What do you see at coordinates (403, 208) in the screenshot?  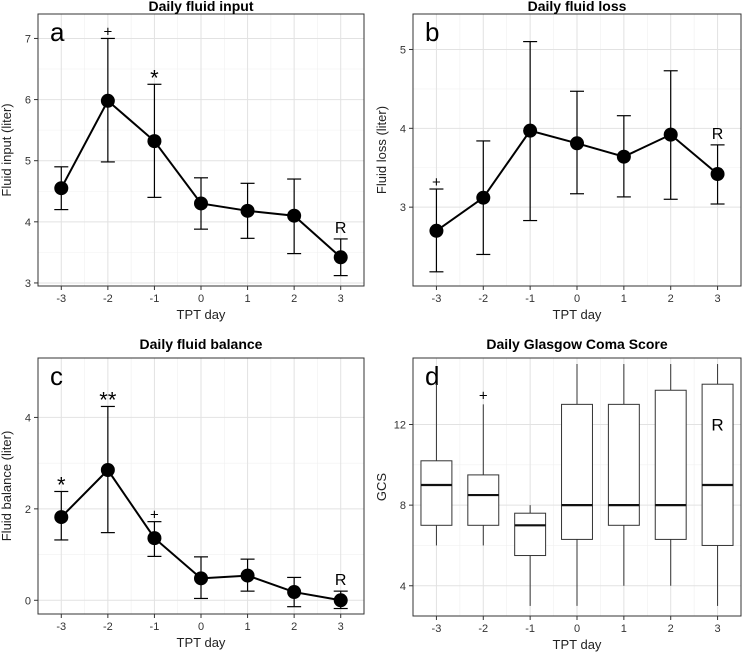 I see `y-tick-label: 3` at bounding box center [403, 208].